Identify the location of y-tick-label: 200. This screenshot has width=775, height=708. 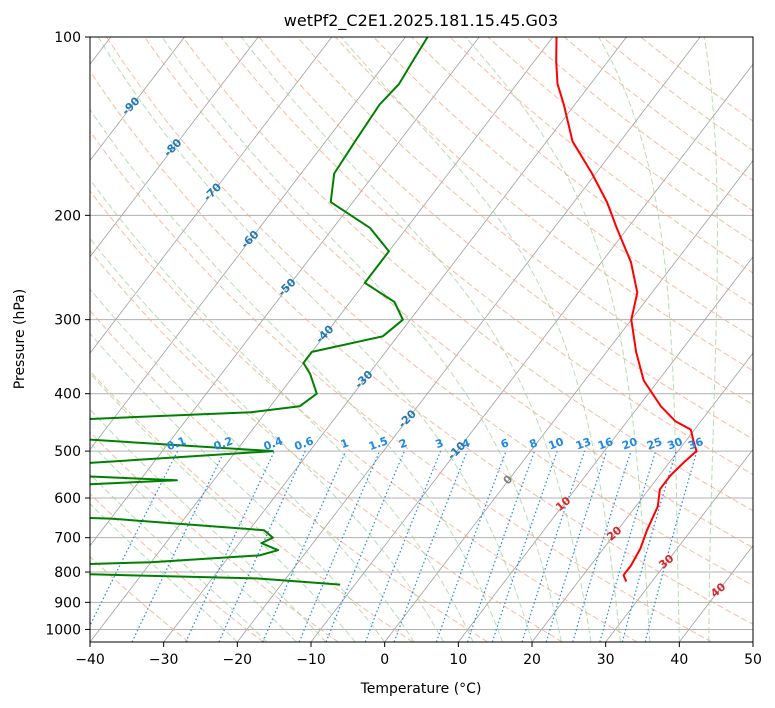
(67, 216).